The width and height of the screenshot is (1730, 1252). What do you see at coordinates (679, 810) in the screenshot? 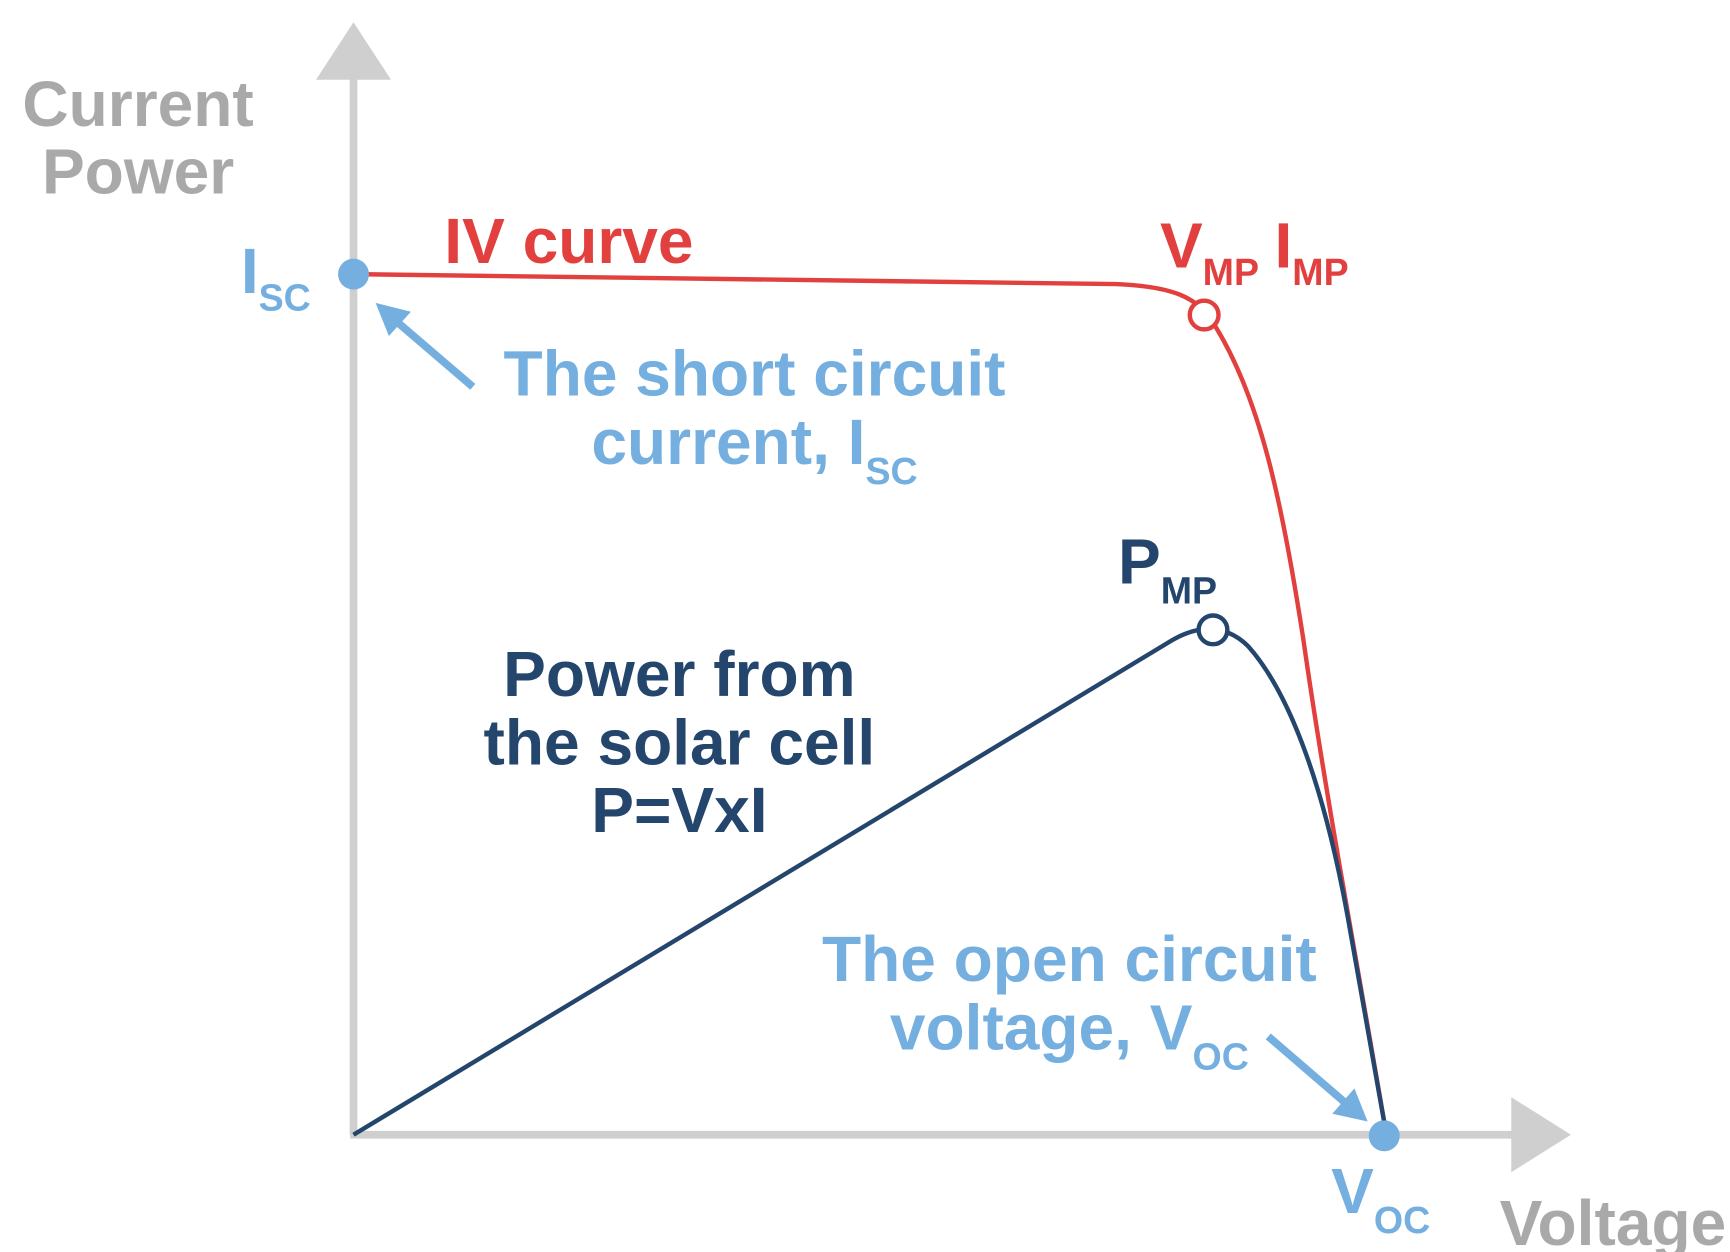
I see `power-note: P=VxI` at bounding box center [679, 810].